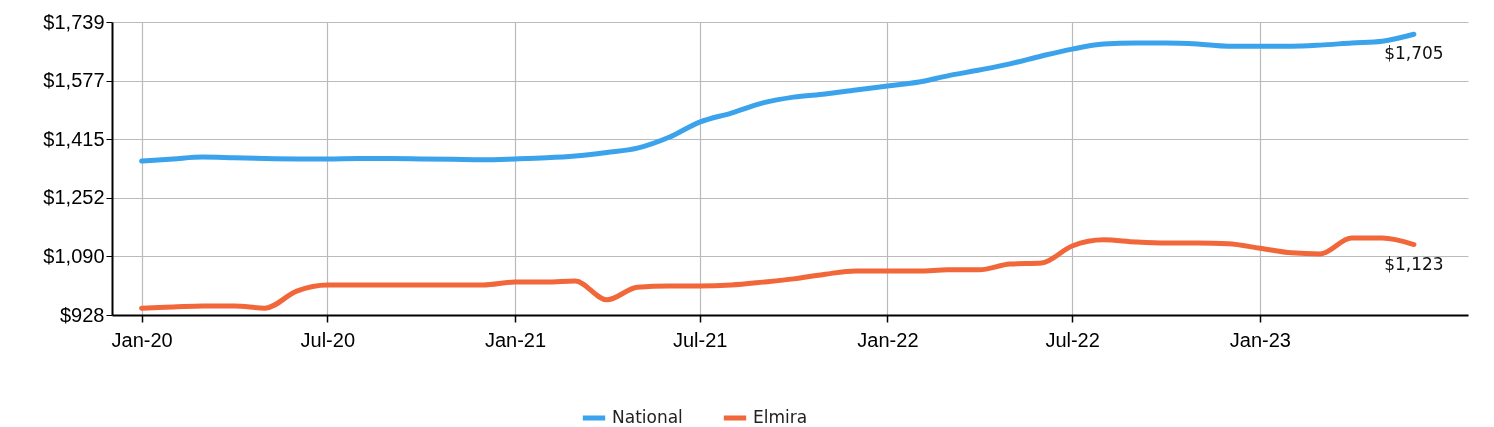 This screenshot has height=427, width=1494. I want to click on data-label: $1,123, so click(1414, 263).